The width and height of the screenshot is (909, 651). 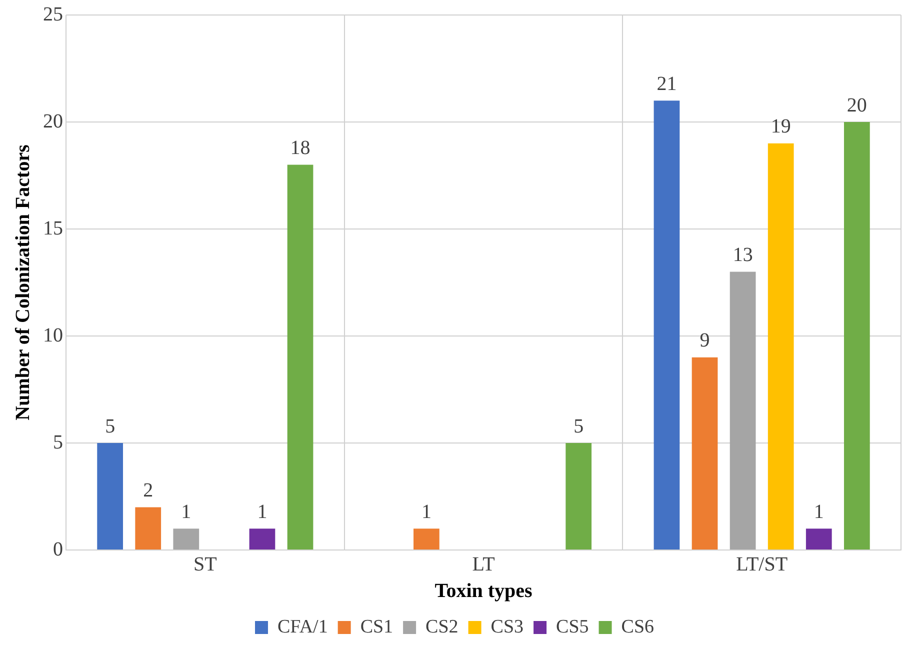 What do you see at coordinates (762, 564) in the screenshot?
I see `x-tick-label: LT/ST` at bounding box center [762, 564].